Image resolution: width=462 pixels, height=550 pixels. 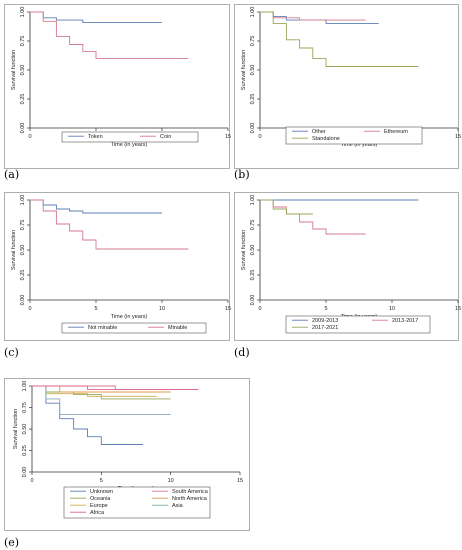 What do you see at coordinates (97, 513) in the screenshot?
I see `legend-label: Africa` at bounding box center [97, 513].